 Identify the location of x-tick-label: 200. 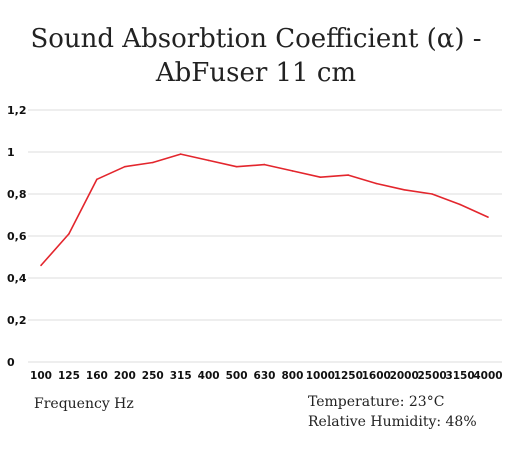
(125, 376).